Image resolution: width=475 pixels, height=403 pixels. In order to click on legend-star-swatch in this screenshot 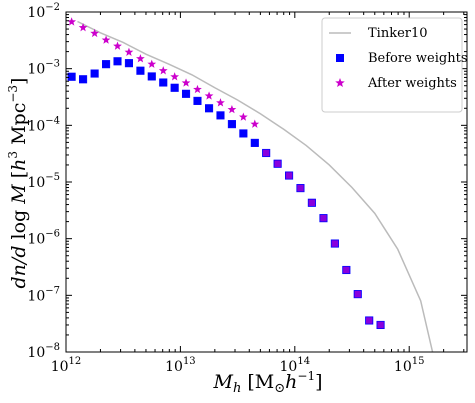, I will do `click(340, 83)`.